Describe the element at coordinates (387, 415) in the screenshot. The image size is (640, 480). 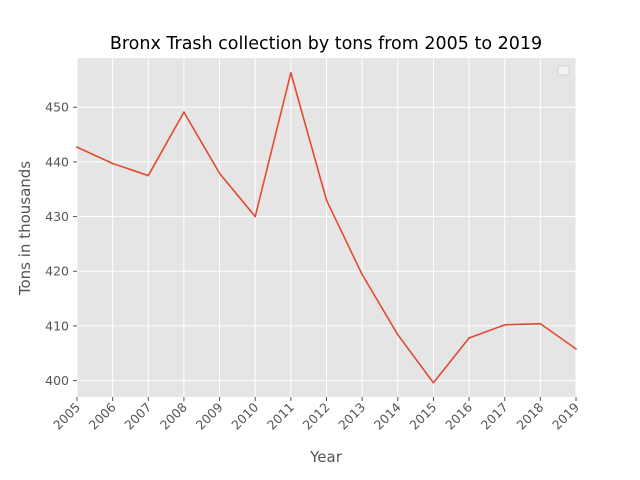
I see `x-tick-label: 2014` at that location.